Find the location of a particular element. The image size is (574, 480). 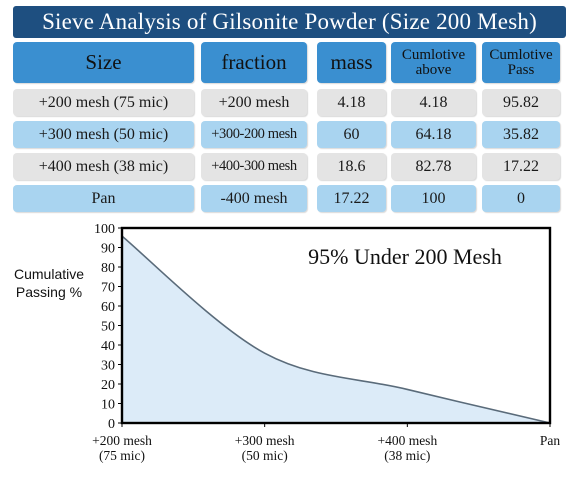

x-tick-label: +400 mesh is located at coordinates (407, 440).